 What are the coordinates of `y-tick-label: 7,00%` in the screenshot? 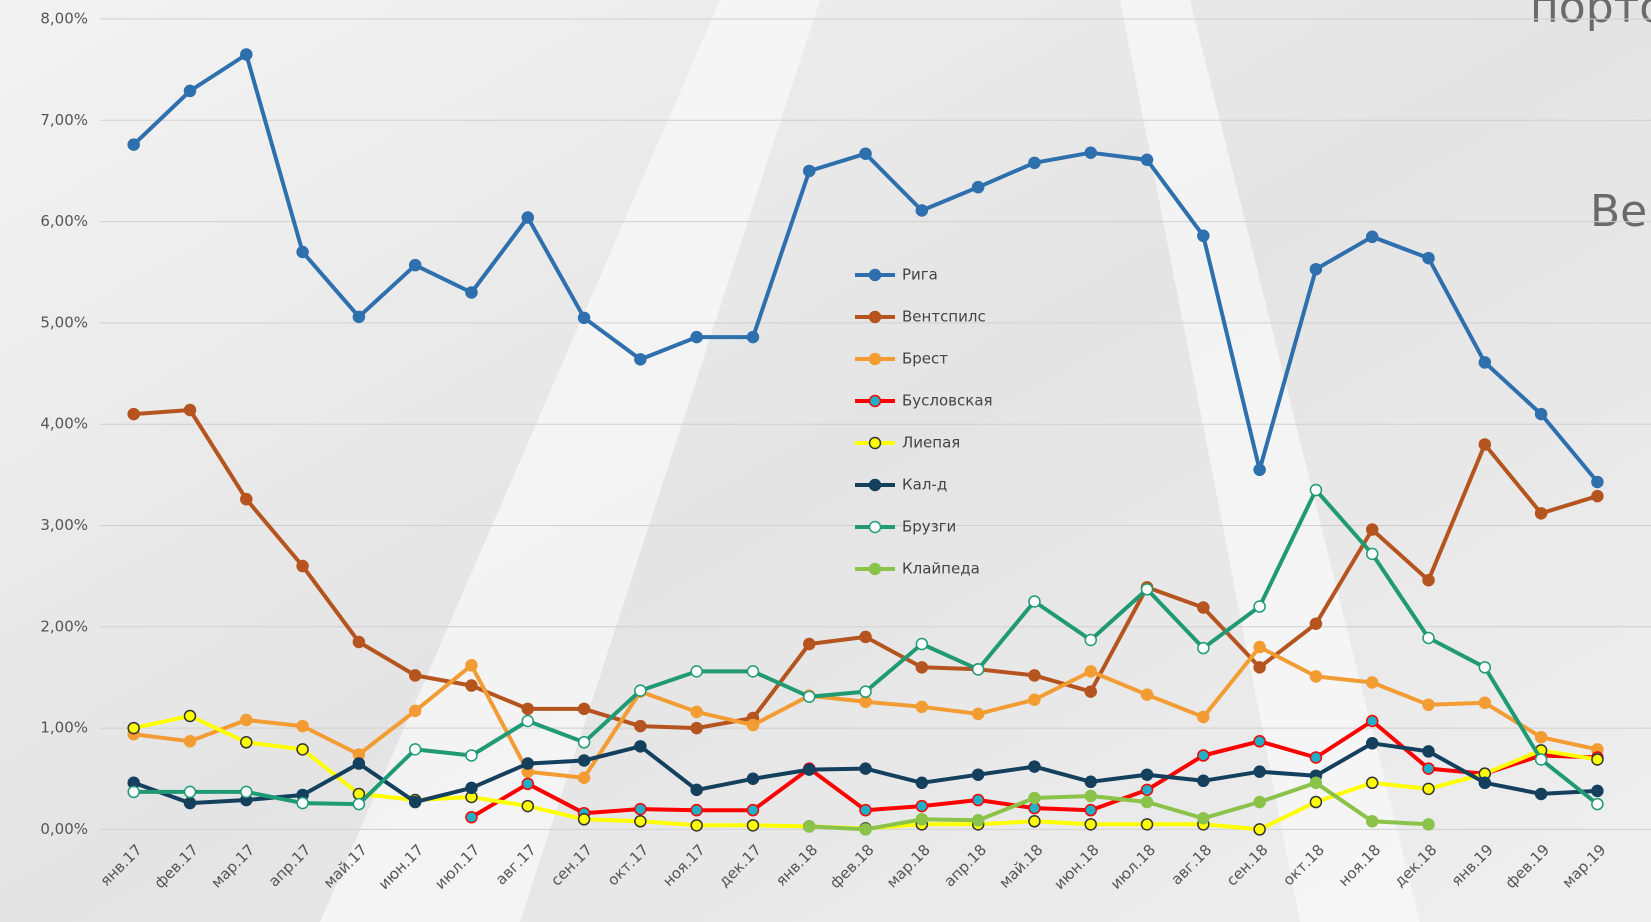 It's located at (64, 120).